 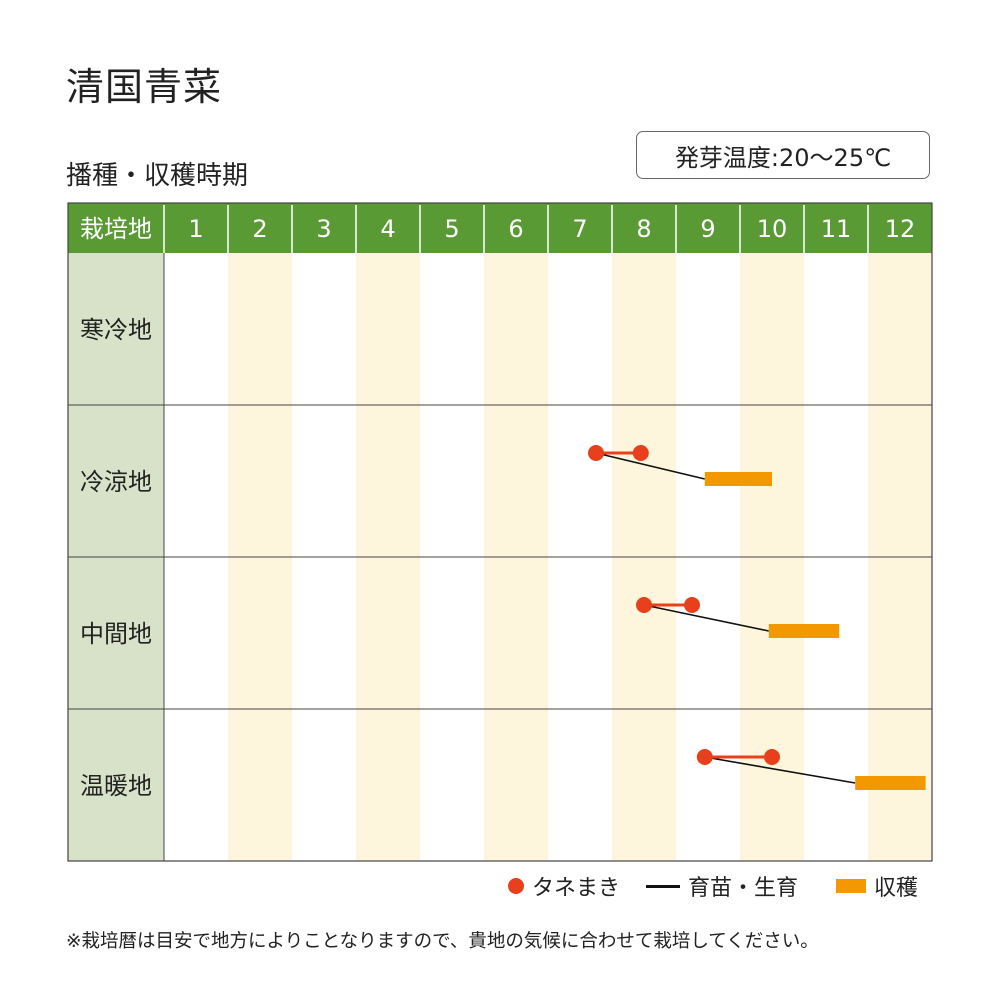 What do you see at coordinates (516, 886) in the screenshot?
I see `sowing-dot-icon` at bounding box center [516, 886].